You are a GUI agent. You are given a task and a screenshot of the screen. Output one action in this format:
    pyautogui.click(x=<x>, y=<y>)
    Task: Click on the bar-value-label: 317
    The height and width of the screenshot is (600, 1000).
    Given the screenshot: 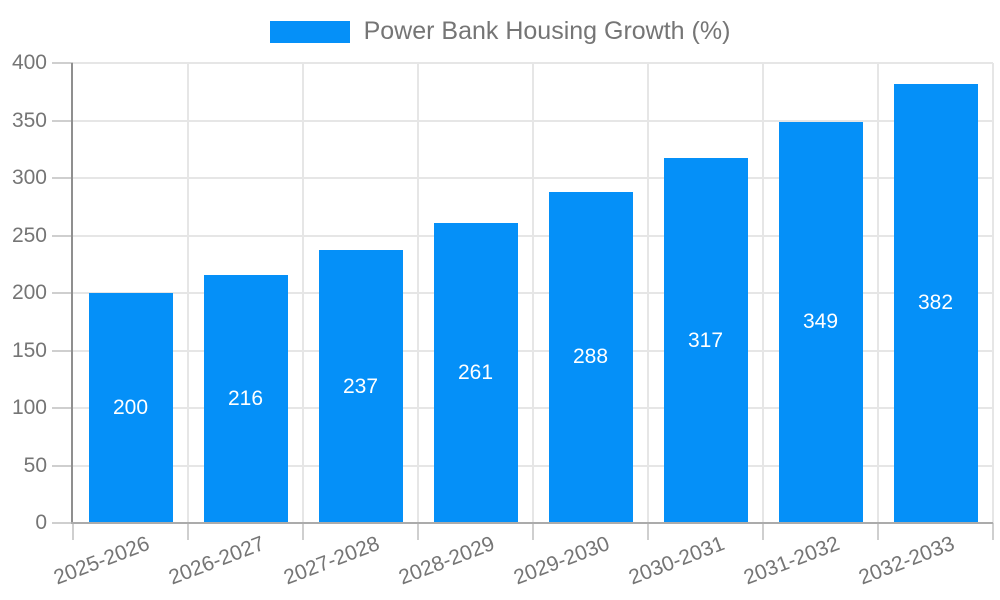 What is the action you would take?
    pyautogui.click(x=705, y=340)
    